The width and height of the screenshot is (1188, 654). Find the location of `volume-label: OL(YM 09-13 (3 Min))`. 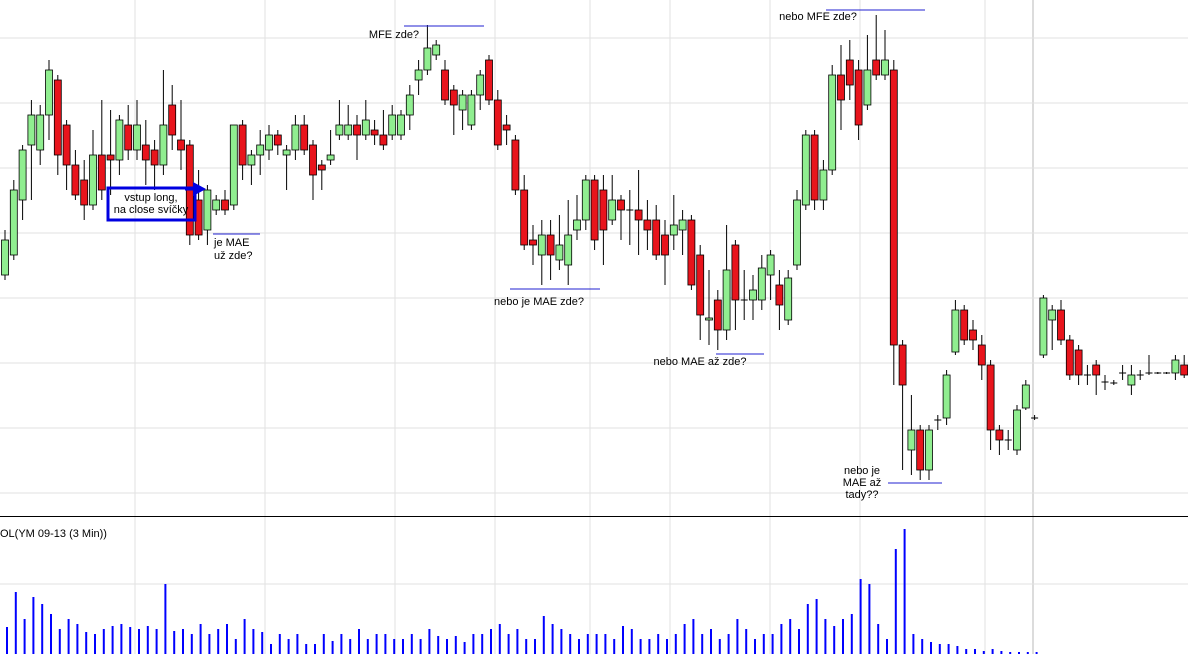

volume-label: OL(YM 09-13 (3 Min)) is located at coordinates (53, 534).